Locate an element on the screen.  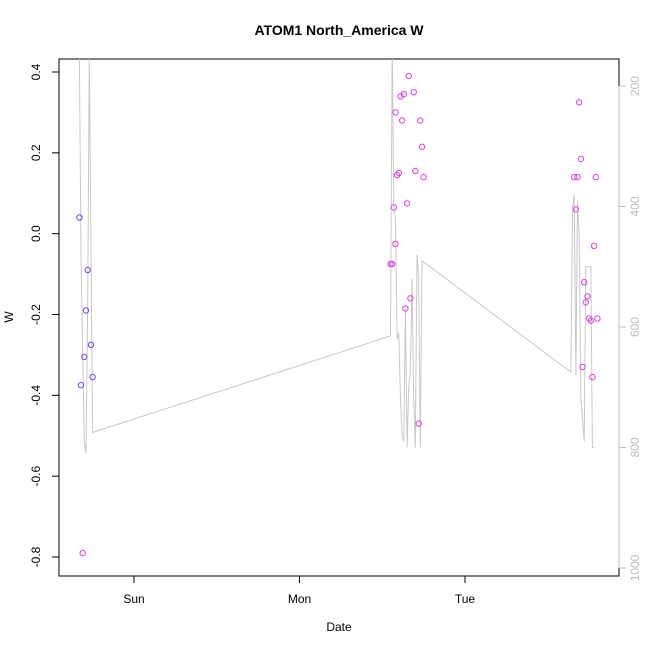
y-tick-label: -0.6 is located at coordinates (36, 476).